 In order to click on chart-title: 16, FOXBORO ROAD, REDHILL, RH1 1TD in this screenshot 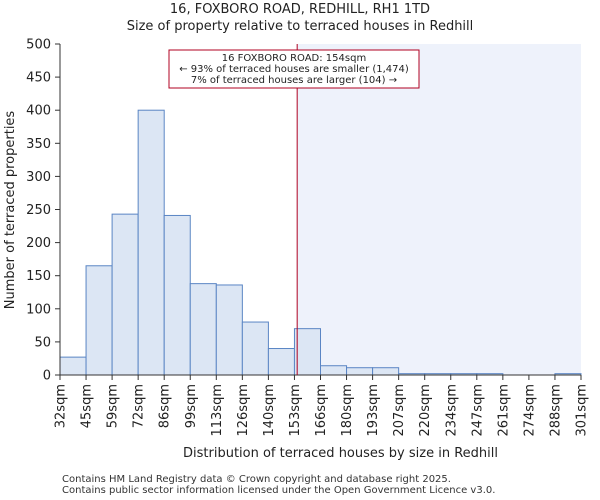, I will do `click(300, 9)`.